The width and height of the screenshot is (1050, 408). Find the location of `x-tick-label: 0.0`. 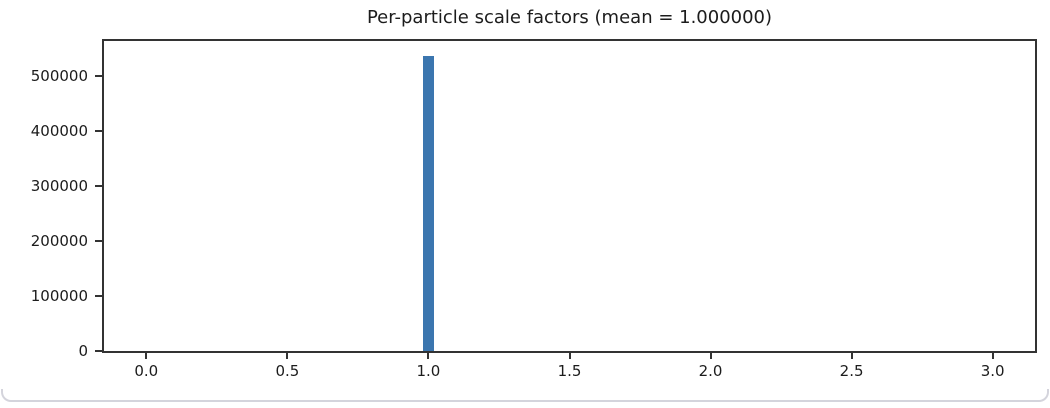

x-tick-label: 0.0 is located at coordinates (146, 371).